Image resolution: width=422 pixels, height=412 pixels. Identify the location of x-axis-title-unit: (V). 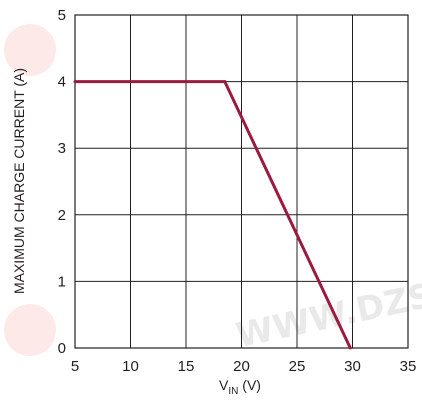
(249, 385).